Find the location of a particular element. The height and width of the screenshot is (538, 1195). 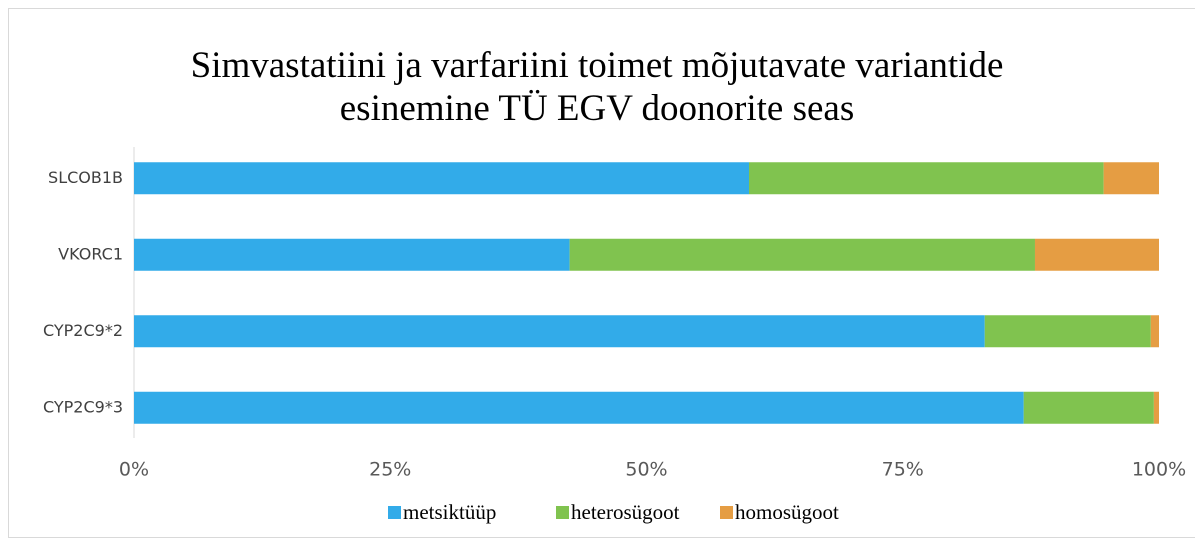

y-tick-label: CYP2C9*3 is located at coordinates (83, 406).